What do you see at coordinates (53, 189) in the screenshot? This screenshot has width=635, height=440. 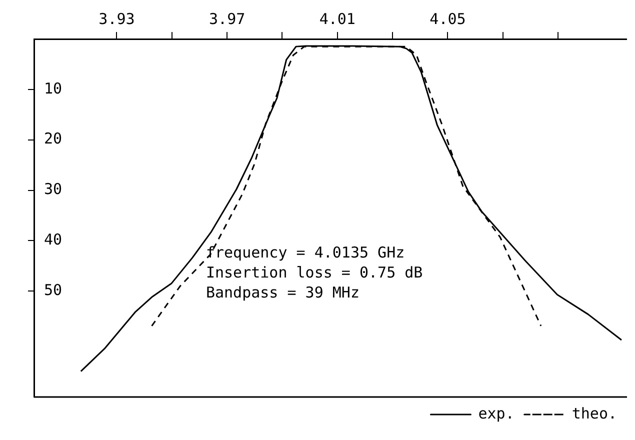 I see `y-tick-label: 30` at bounding box center [53, 189].